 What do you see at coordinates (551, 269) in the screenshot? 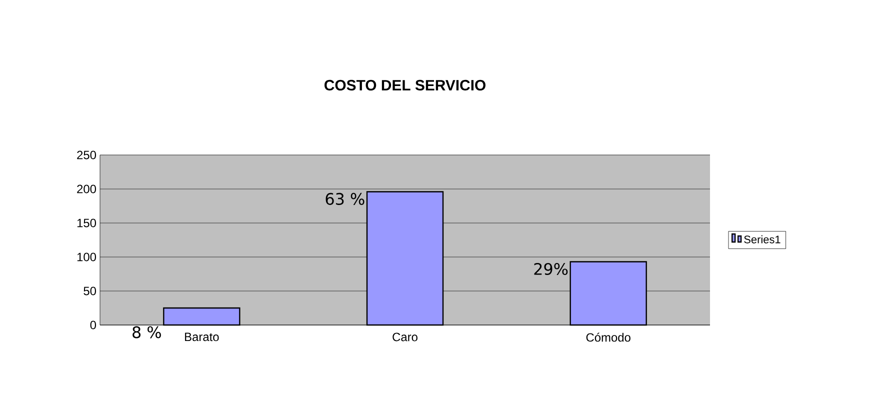
I see `annotation: 29%` at bounding box center [551, 269].